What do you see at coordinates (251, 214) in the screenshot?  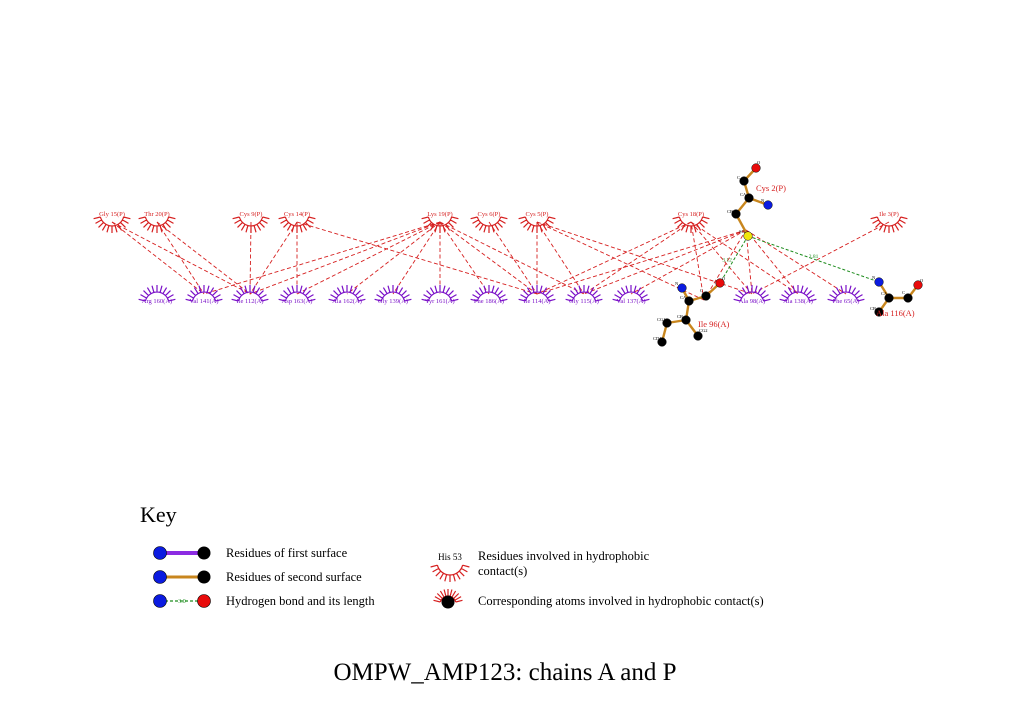 I see `residue-label: Cys 9(P)` at bounding box center [251, 214].